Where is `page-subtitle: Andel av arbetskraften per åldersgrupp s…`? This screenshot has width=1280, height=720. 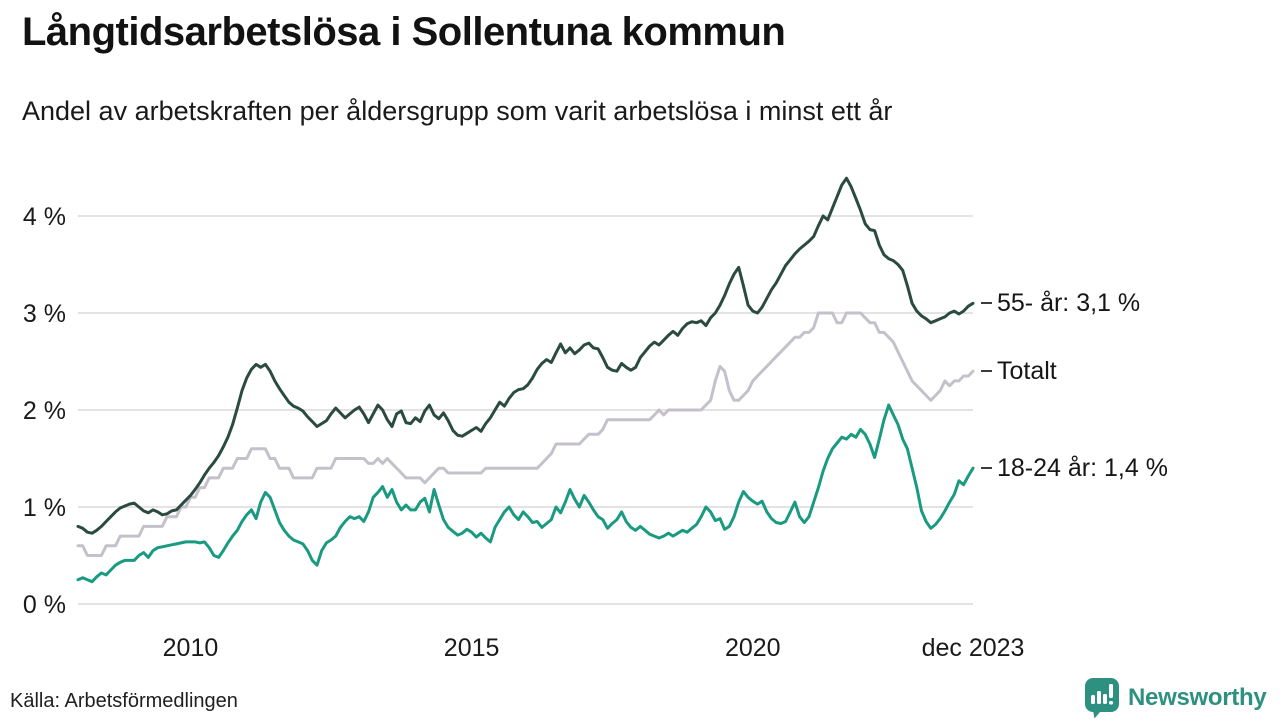
page-subtitle: Andel av arbetskraften per åldersgrupp s… is located at coordinates (457, 111).